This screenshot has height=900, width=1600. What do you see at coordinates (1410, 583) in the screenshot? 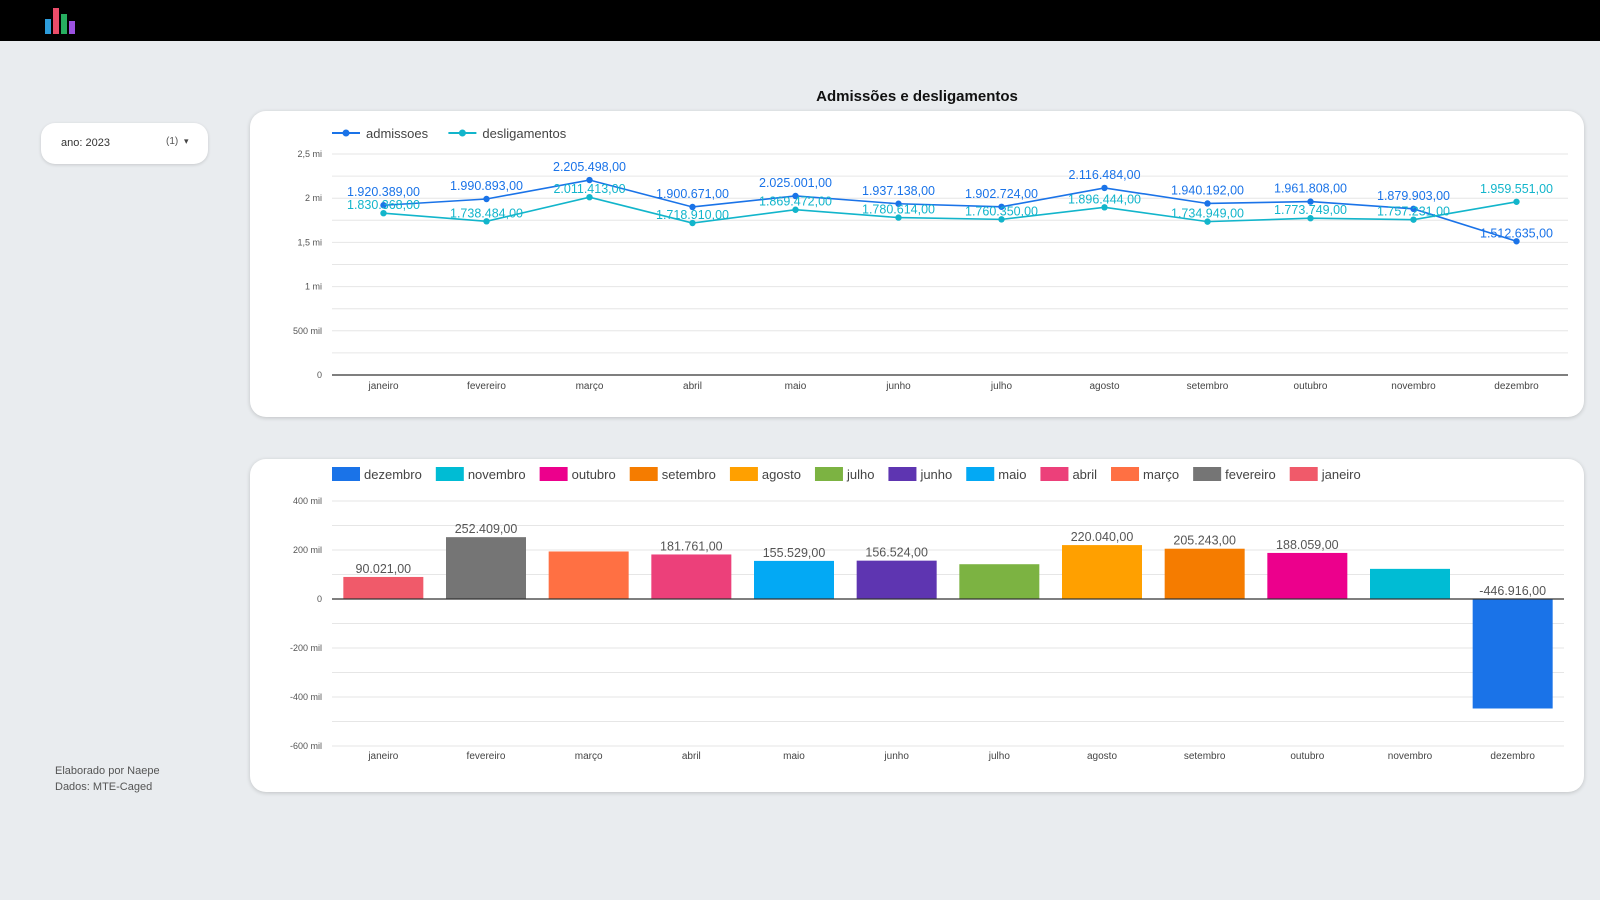
I see `bar-novembro` at bounding box center [1410, 583].